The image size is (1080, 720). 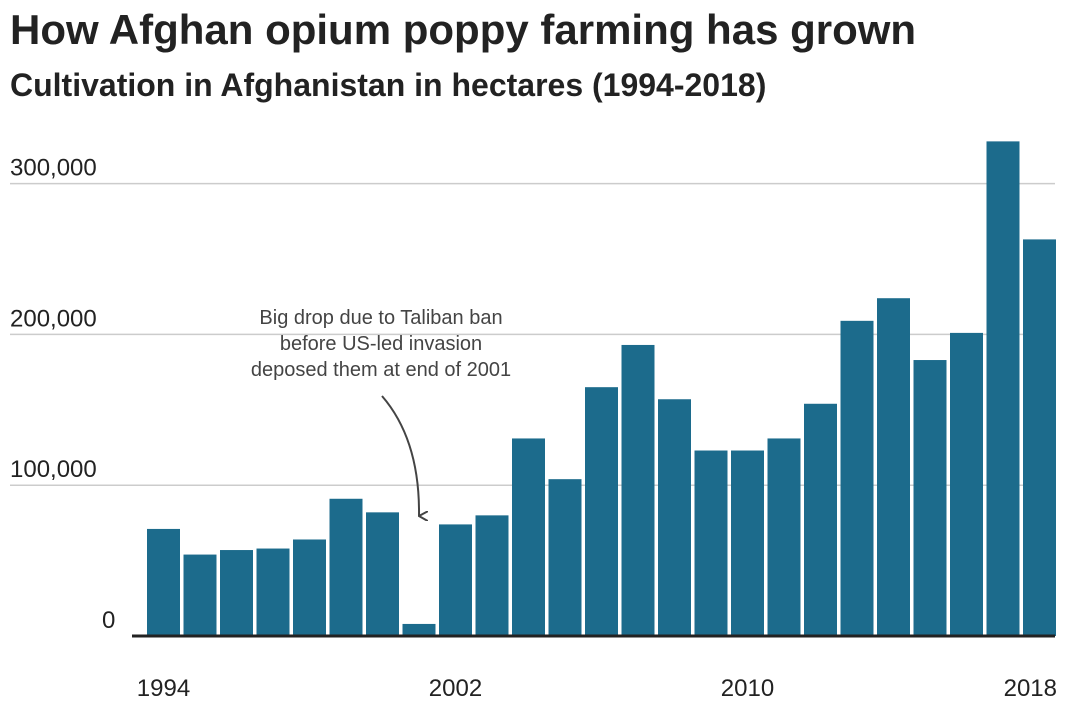 What do you see at coordinates (857, 478) in the screenshot?
I see `bar-2013` at bounding box center [857, 478].